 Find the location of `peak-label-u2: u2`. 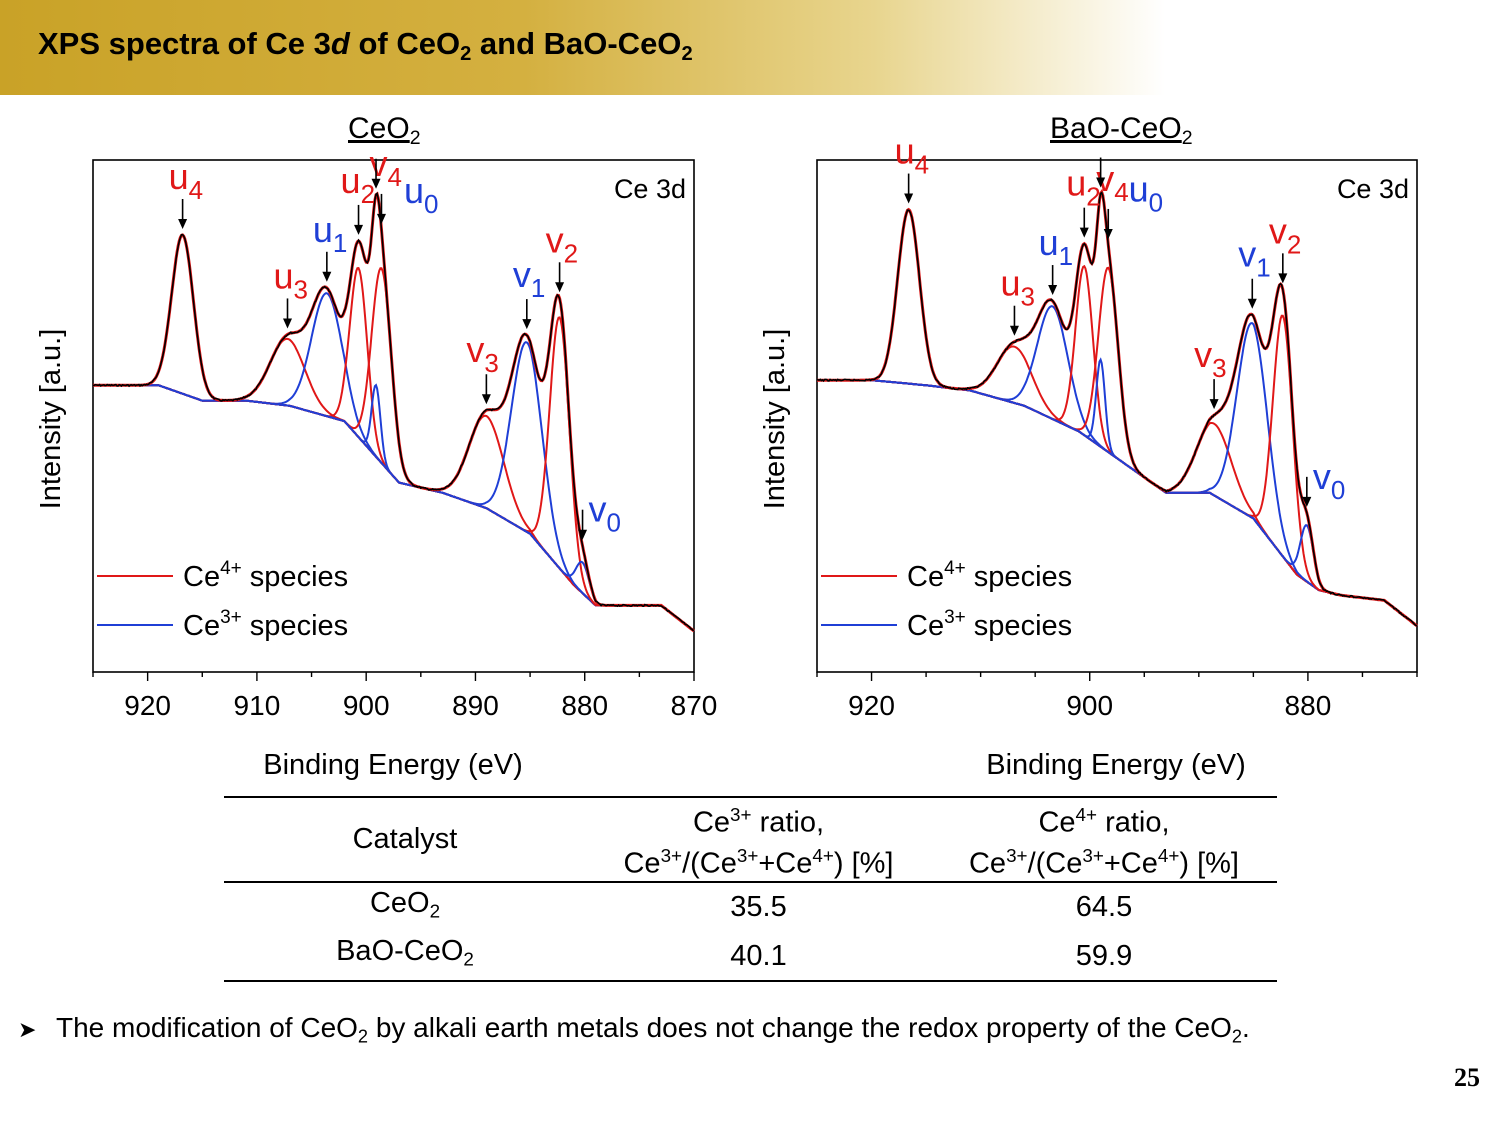

peak-label-u2: u2 is located at coordinates (1083, 187).